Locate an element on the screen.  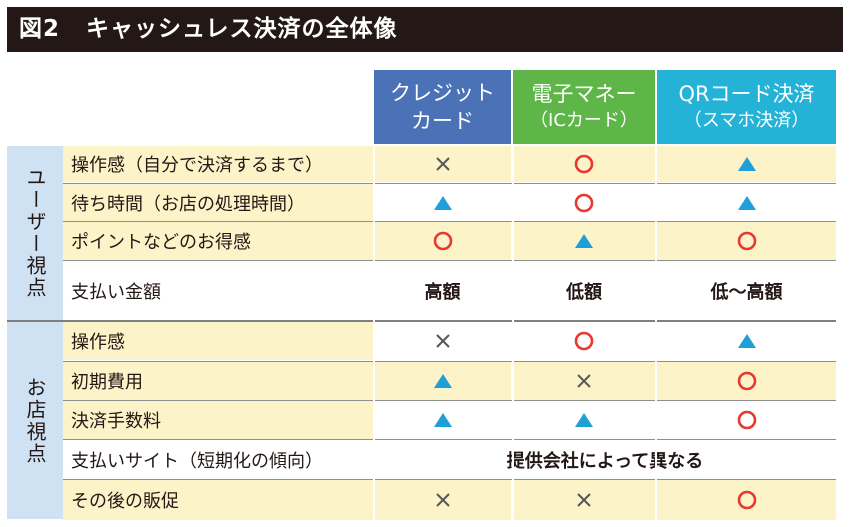
row-label: 初期費用 is located at coordinates (218, 381).